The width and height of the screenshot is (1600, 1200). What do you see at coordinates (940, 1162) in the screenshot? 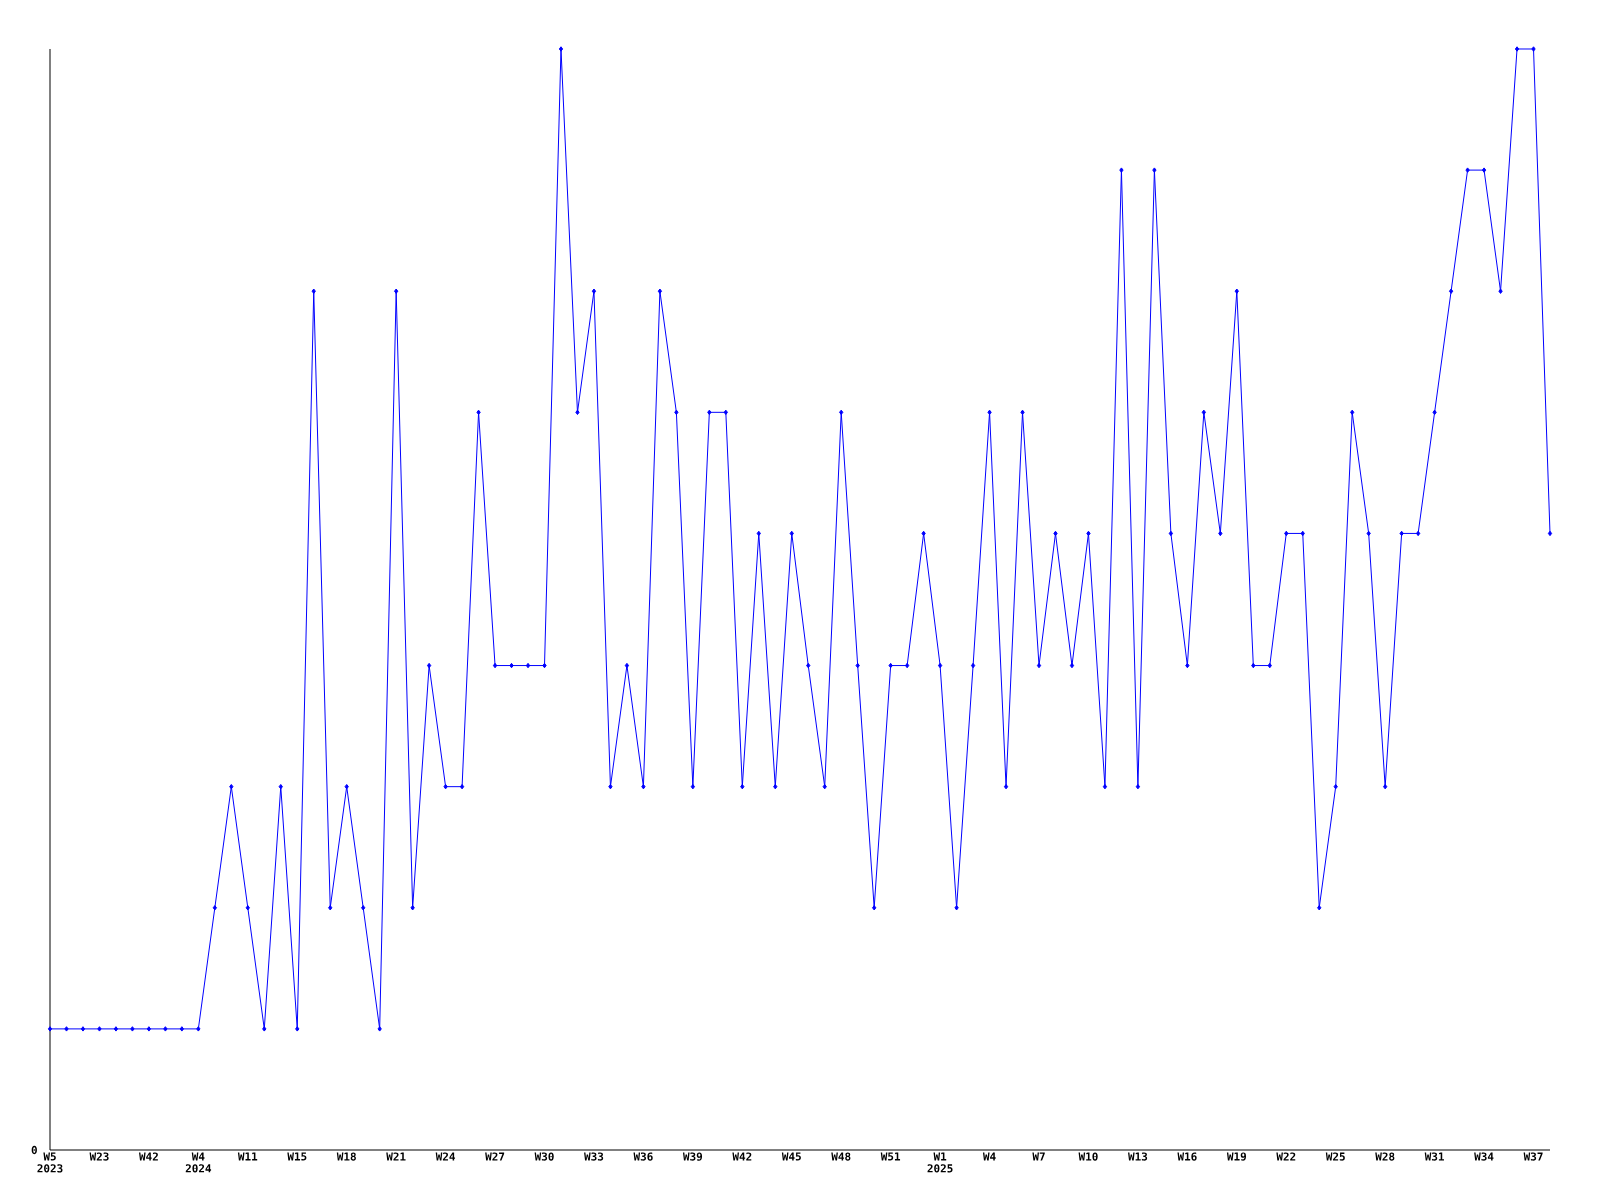
I see `x-tick-label: W1 2025` at bounding box center [940, 1162].